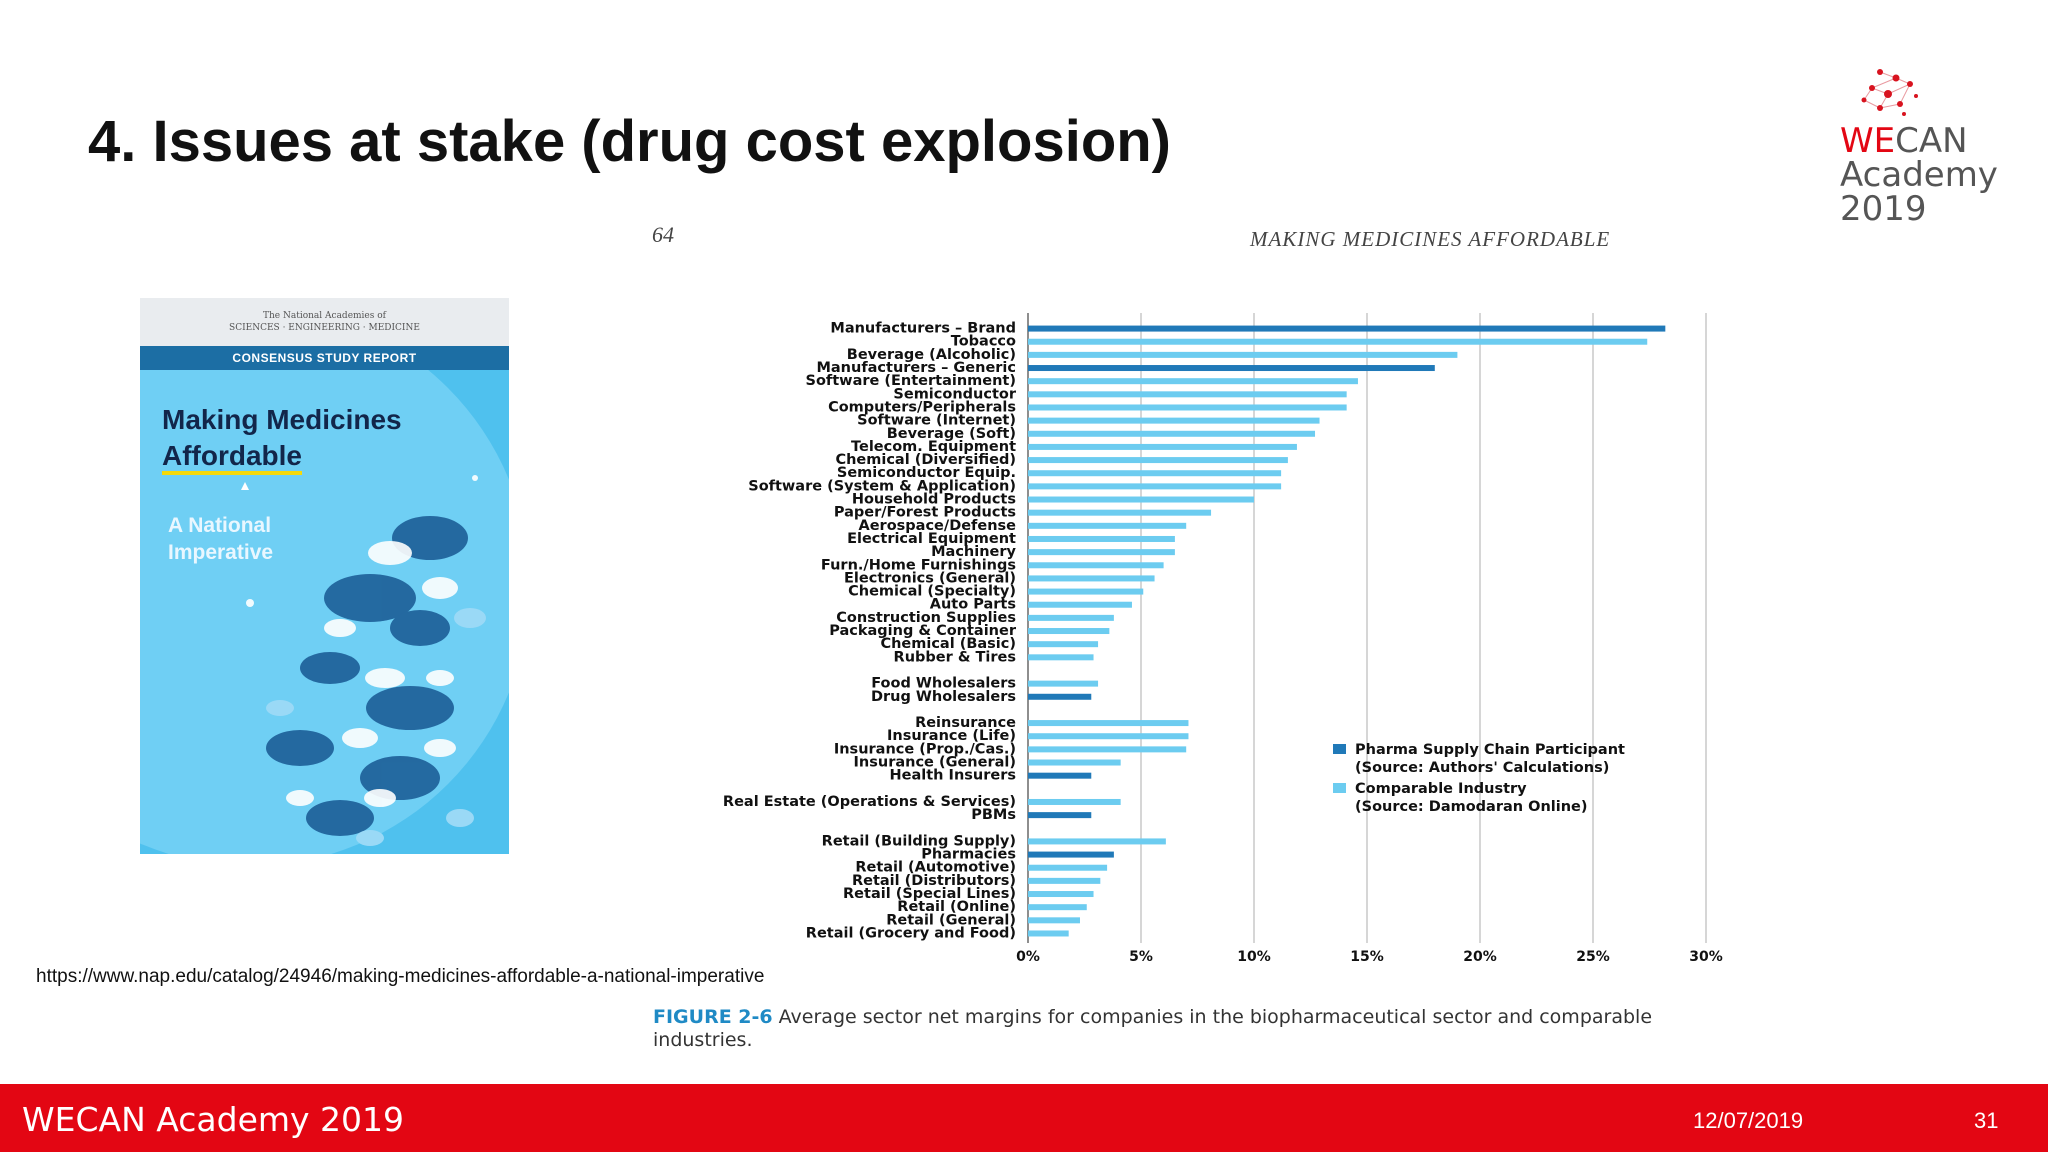 The image size is (2048, 1152). Describe the element at coordinates (935, 763) in the screenshot. I see `category-label: Insurance (General)` at that location.